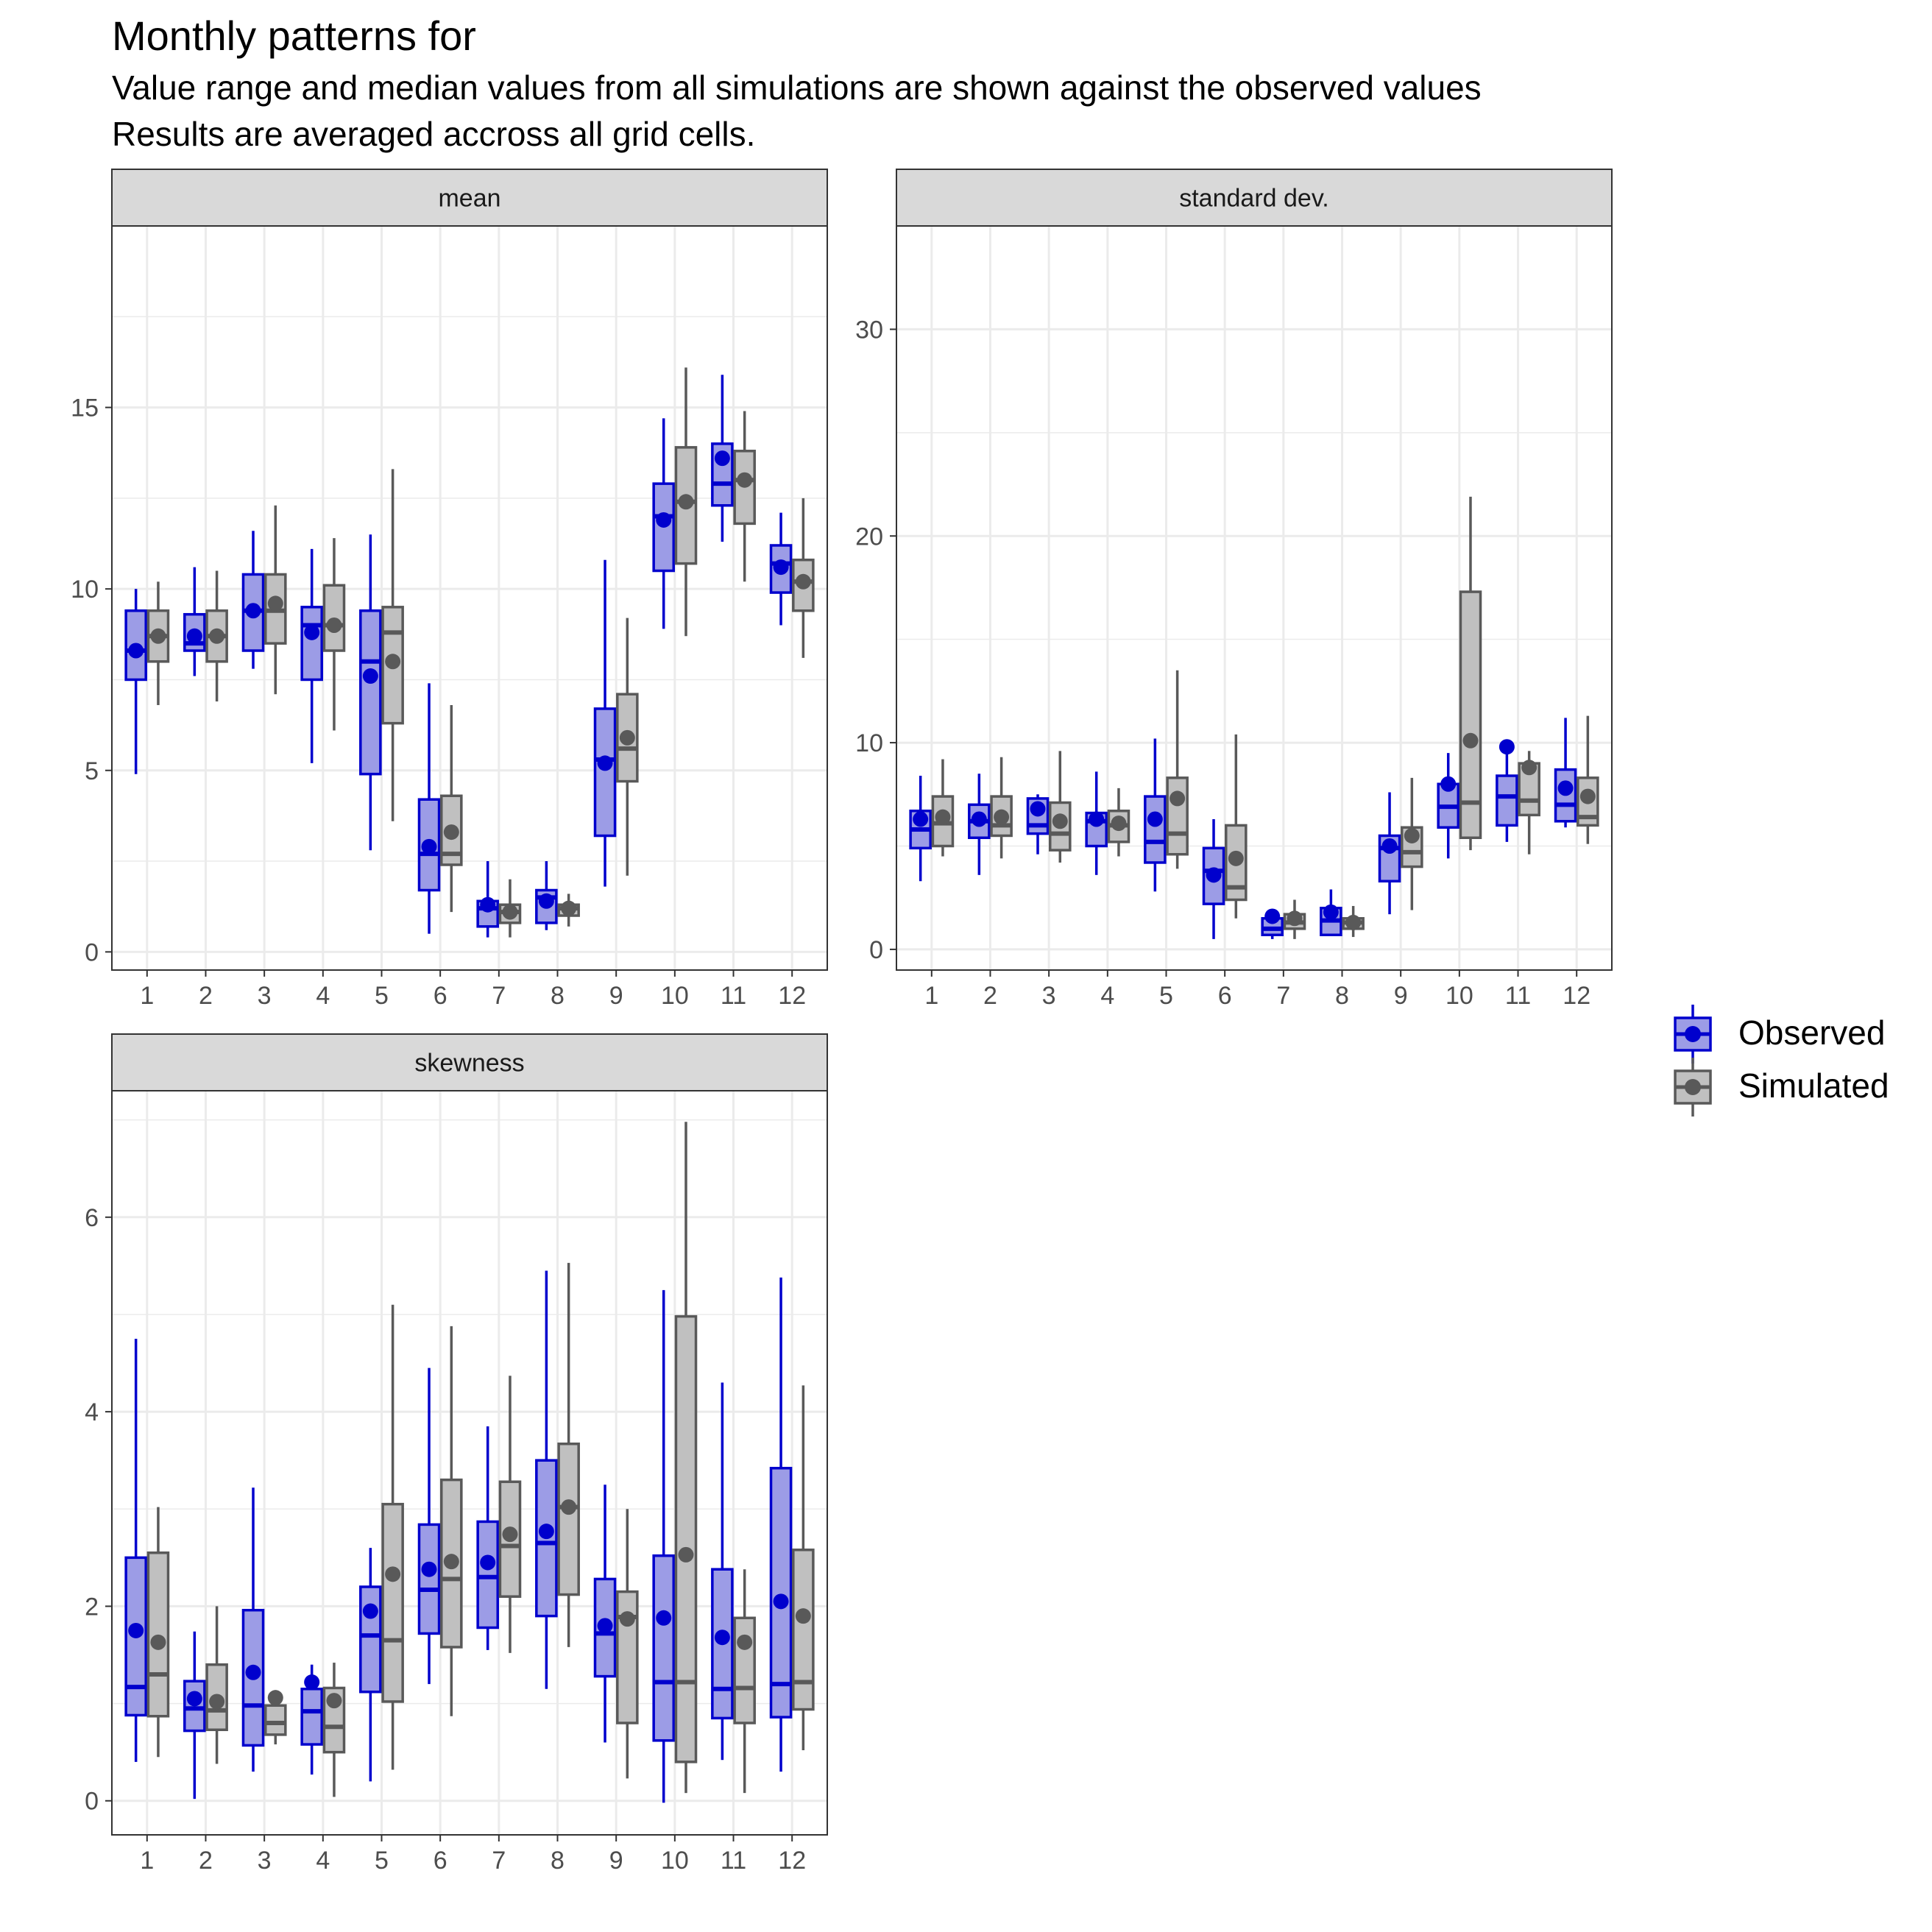 This screenshot has width=1932, height=1932. What do you see at coordinates (85, 408) in the screenshot?
I see `y-tick-label: 15` at bounding box center [85, 408].